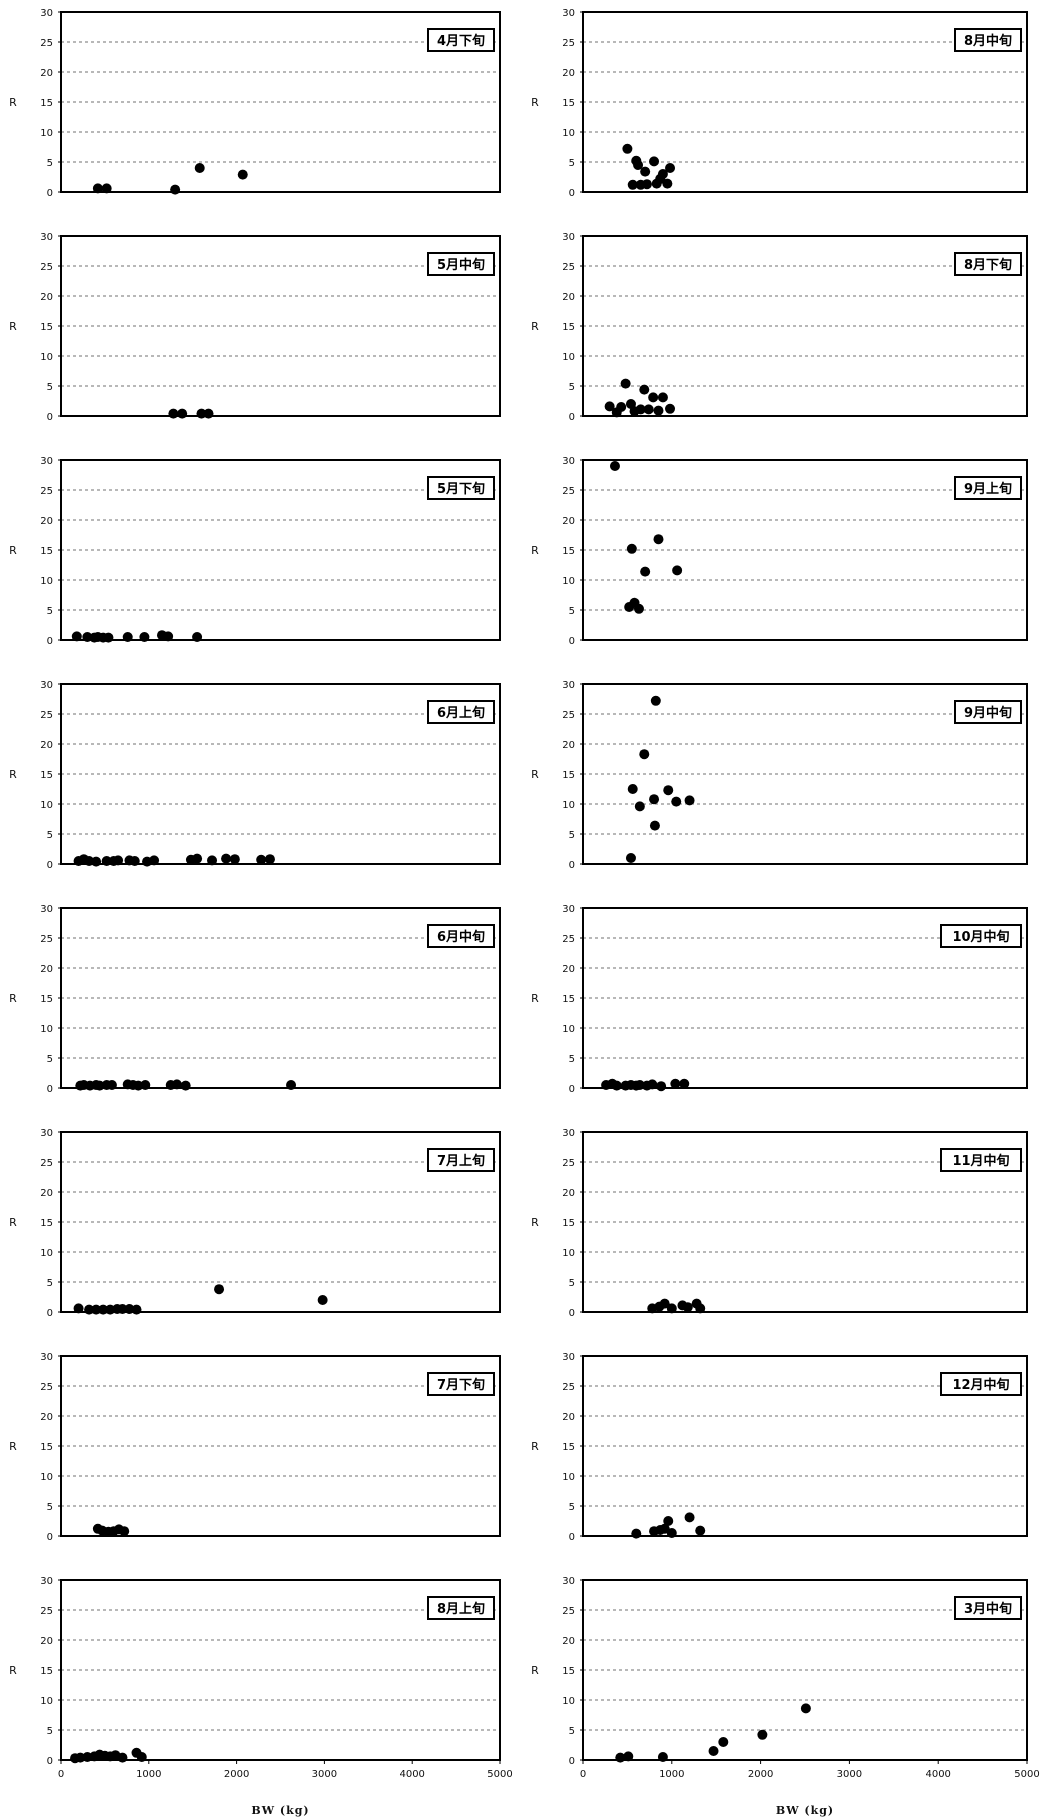 The width and height of the screenshot is (1040, 1820). What do you see at coordinates (461, 41) in the screenshot?
I see `panel-title: 4月下旬` at bounding box center [461, 41].